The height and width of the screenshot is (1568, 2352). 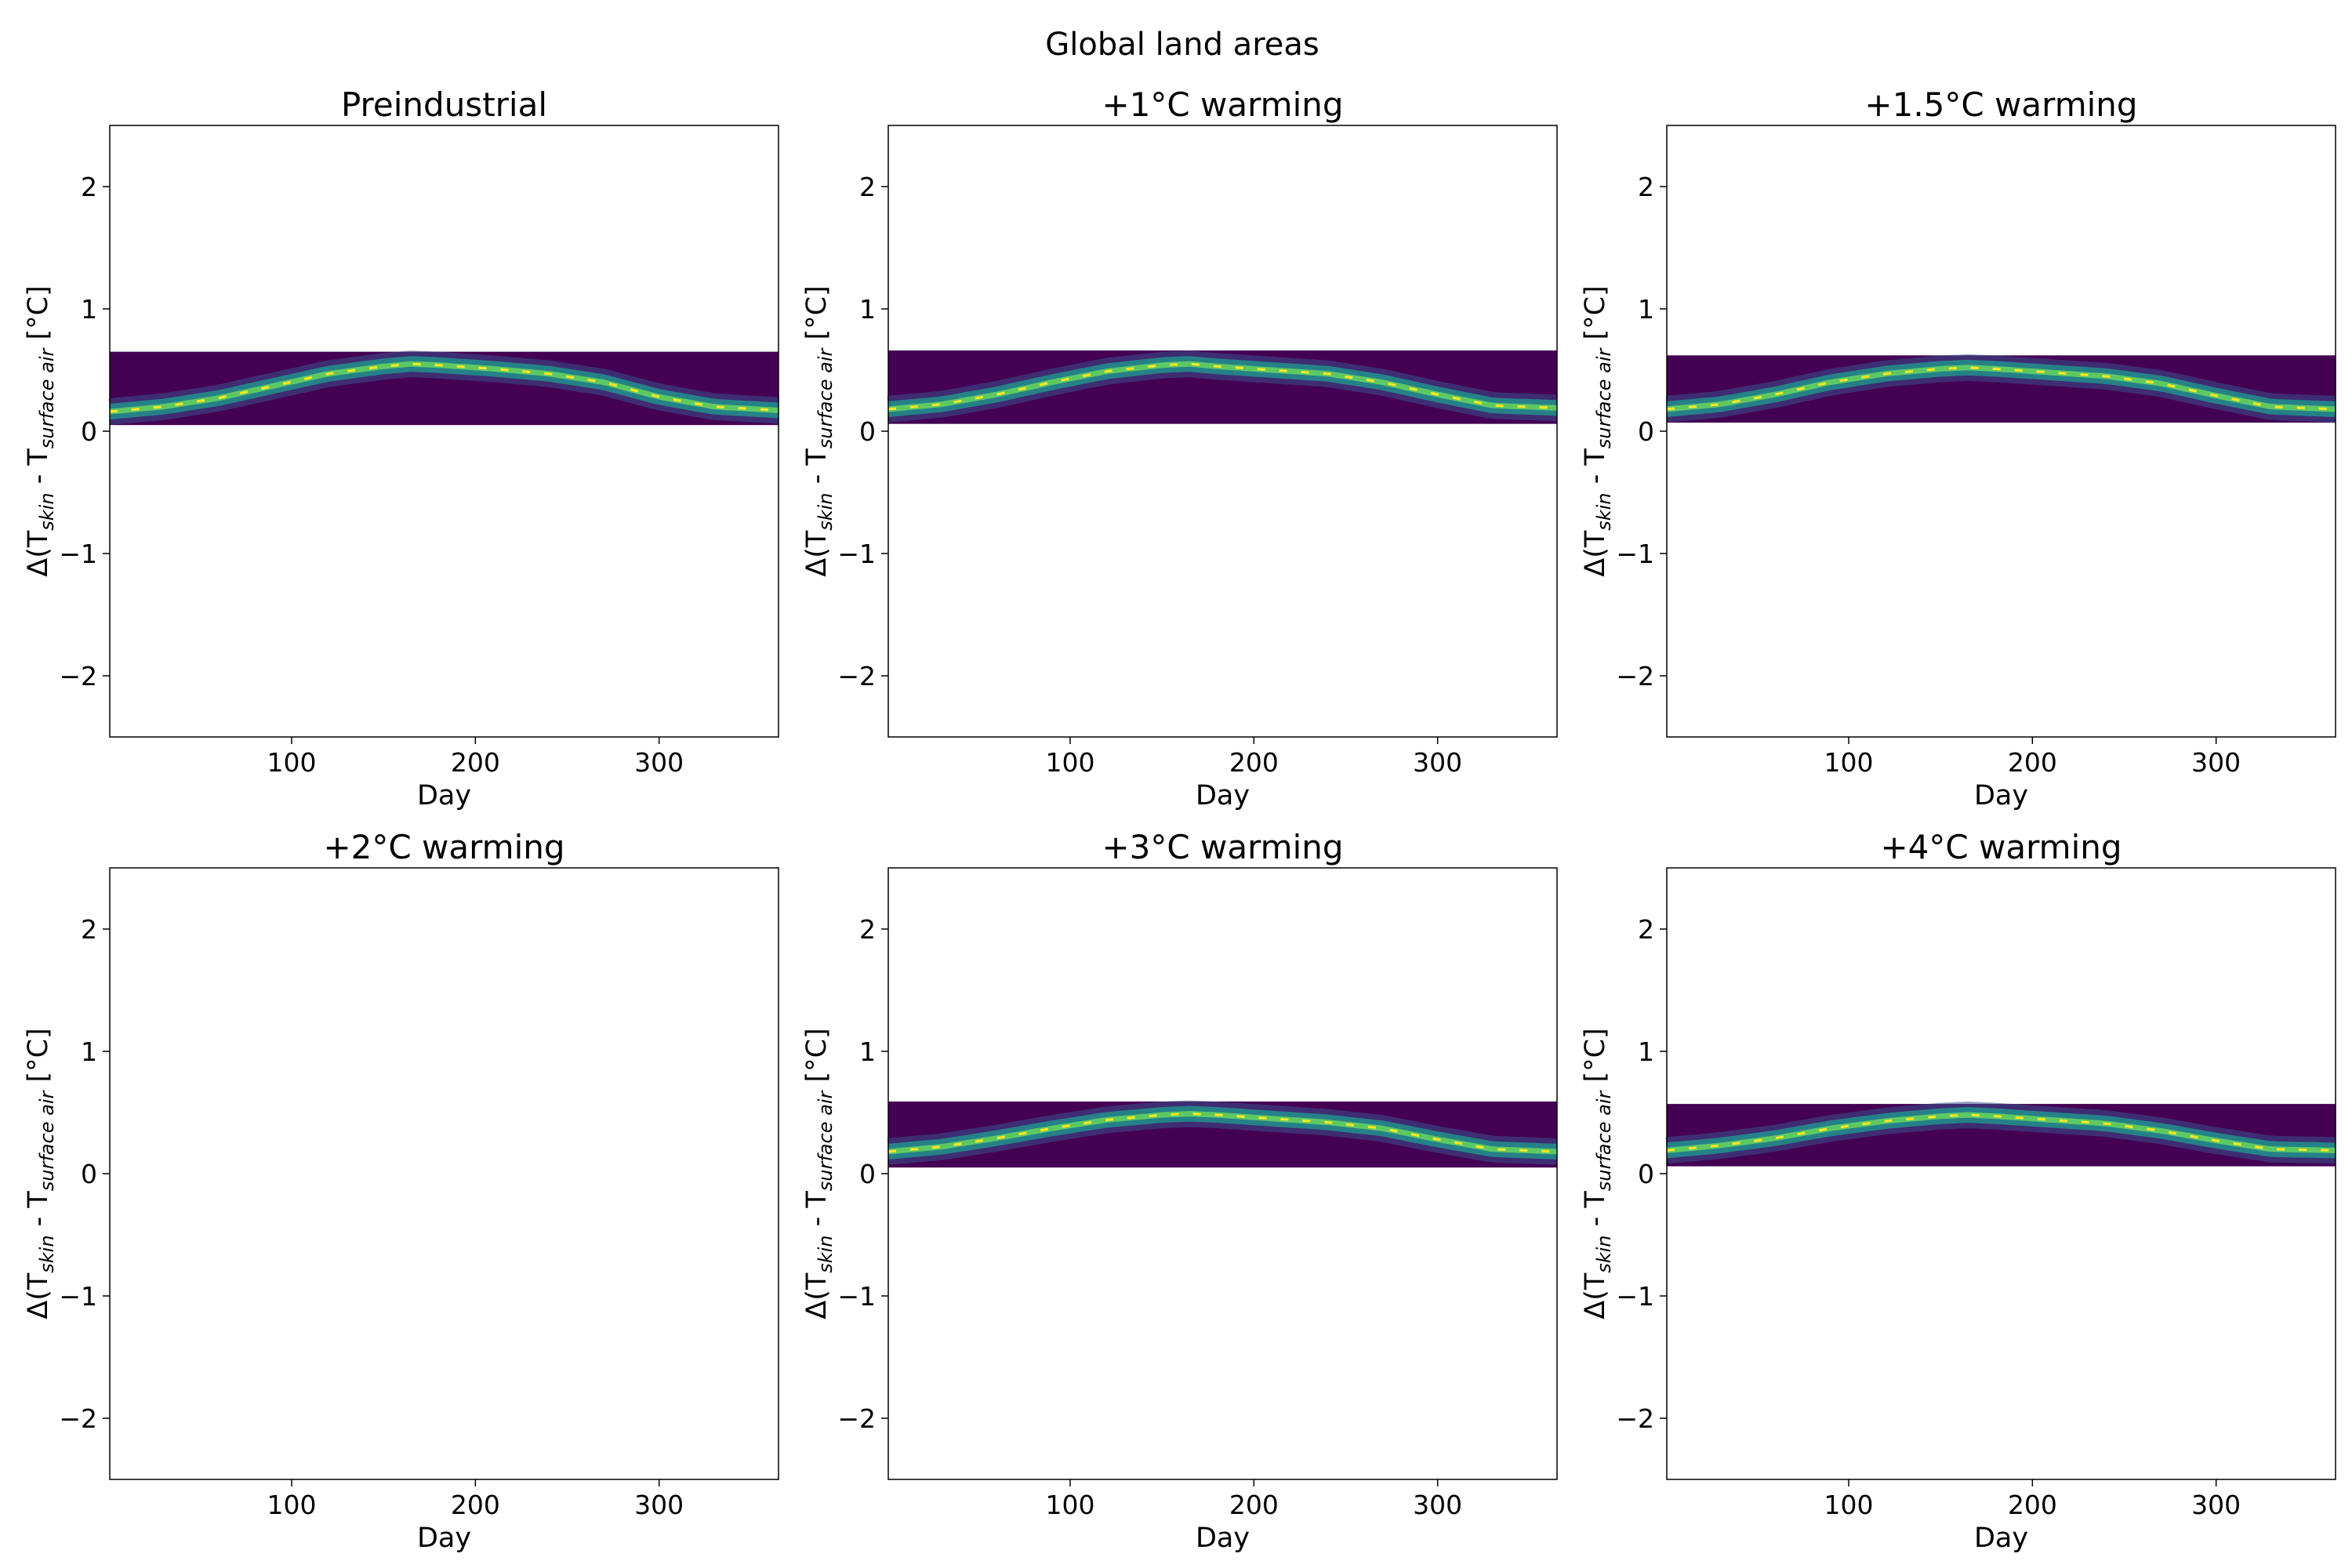 What do you see at coordinates (1182, 45) in the screenshot?
I see `figure-title: Global land areas` at bounding box center [1182, 45].